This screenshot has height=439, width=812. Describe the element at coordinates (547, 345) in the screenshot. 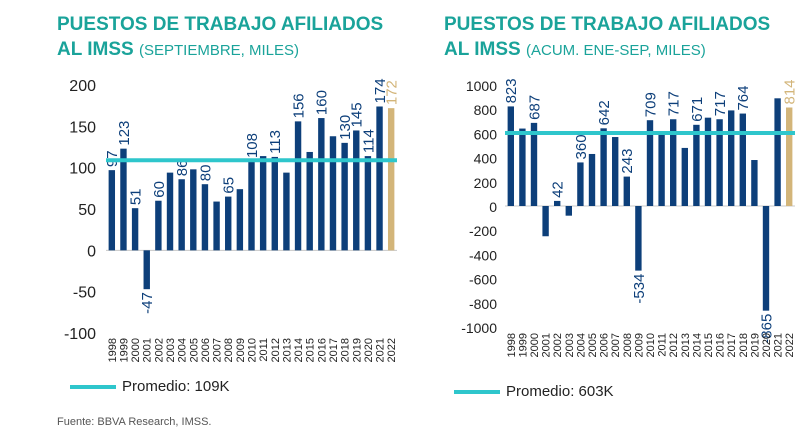

I see `right-x-tick-label: 2001` at that location.